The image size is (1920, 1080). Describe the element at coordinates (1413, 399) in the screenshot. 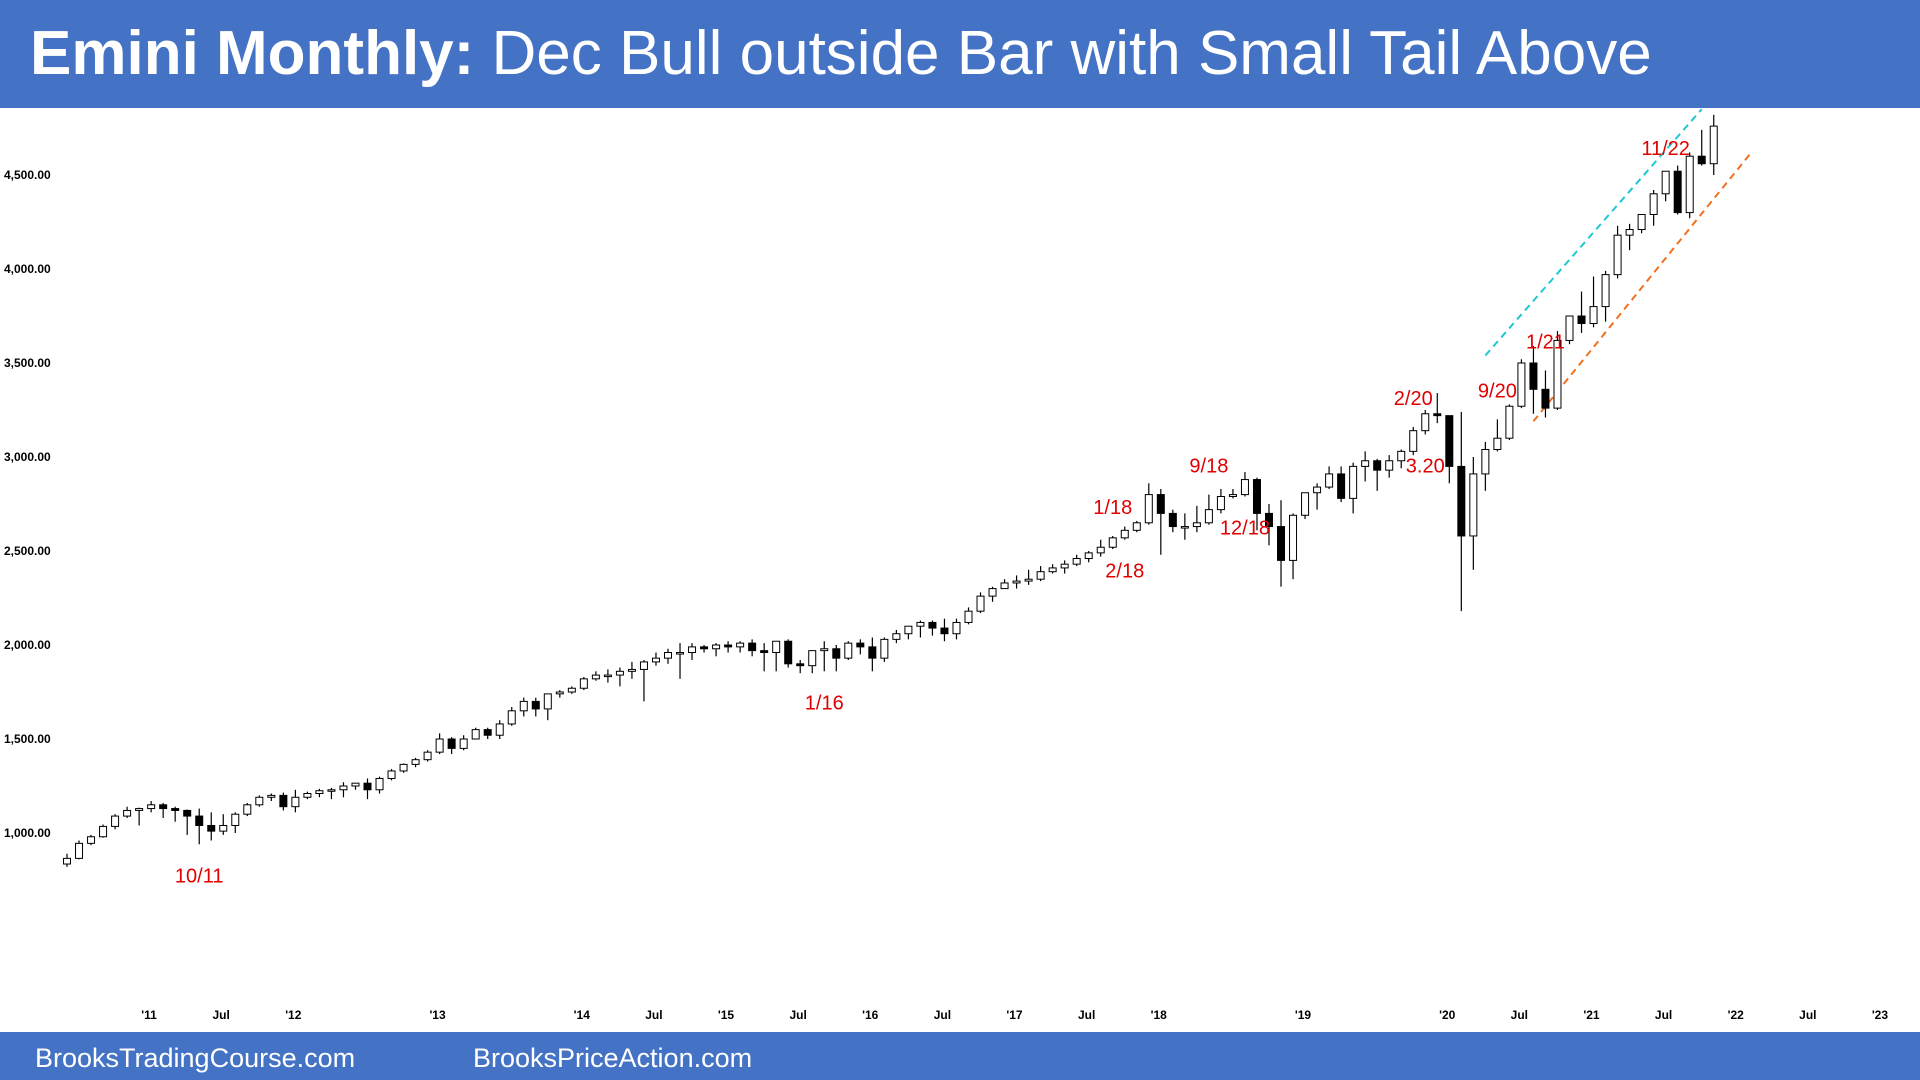

I see `annotation-label: 2/20` at that location.